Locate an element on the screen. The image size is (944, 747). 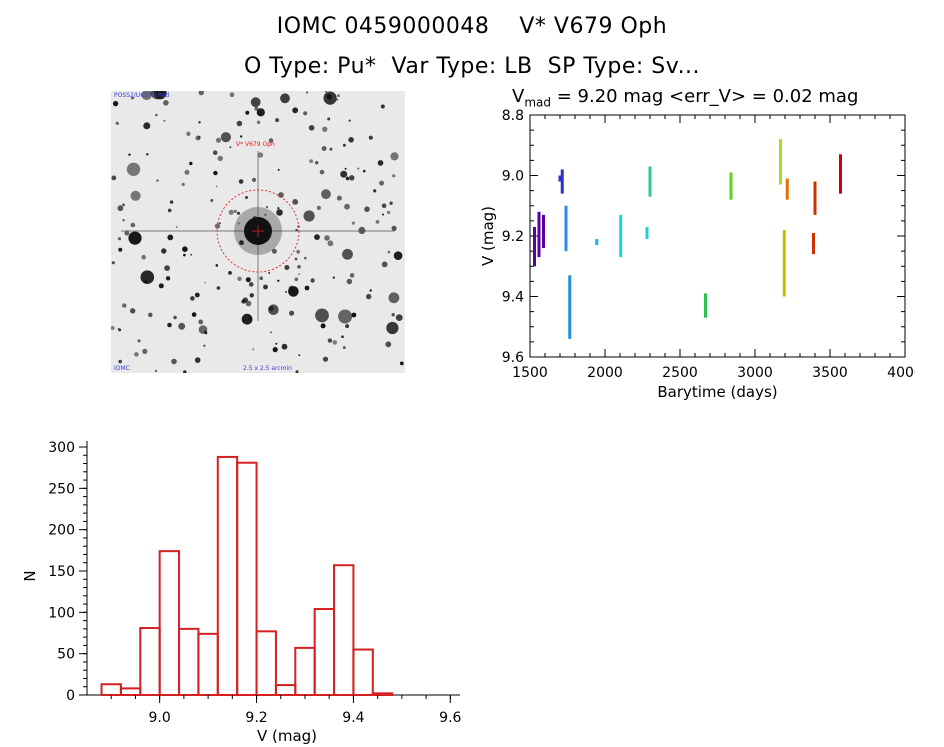
stamp-corner-label: IOMC is located at coordinates (122, 368).